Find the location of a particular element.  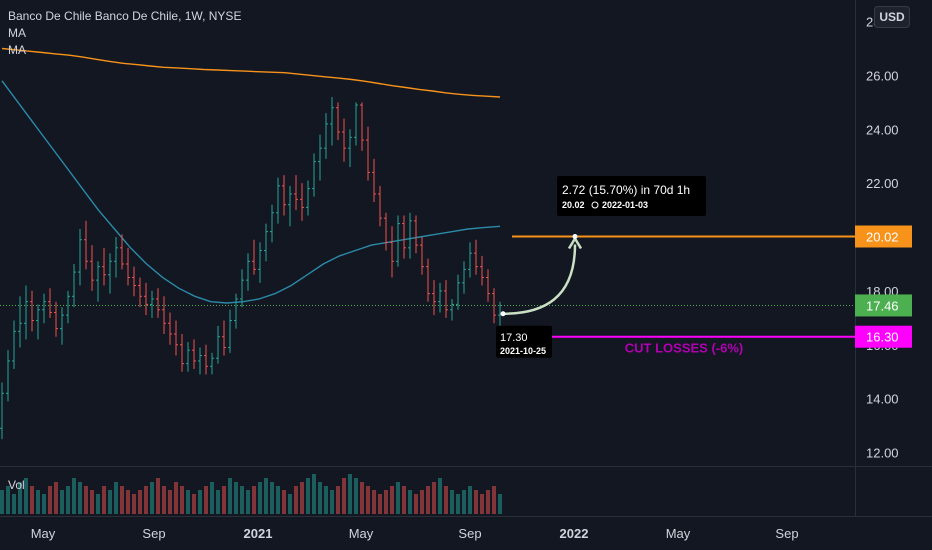

volume-bars is located at coordinates (251, 494).